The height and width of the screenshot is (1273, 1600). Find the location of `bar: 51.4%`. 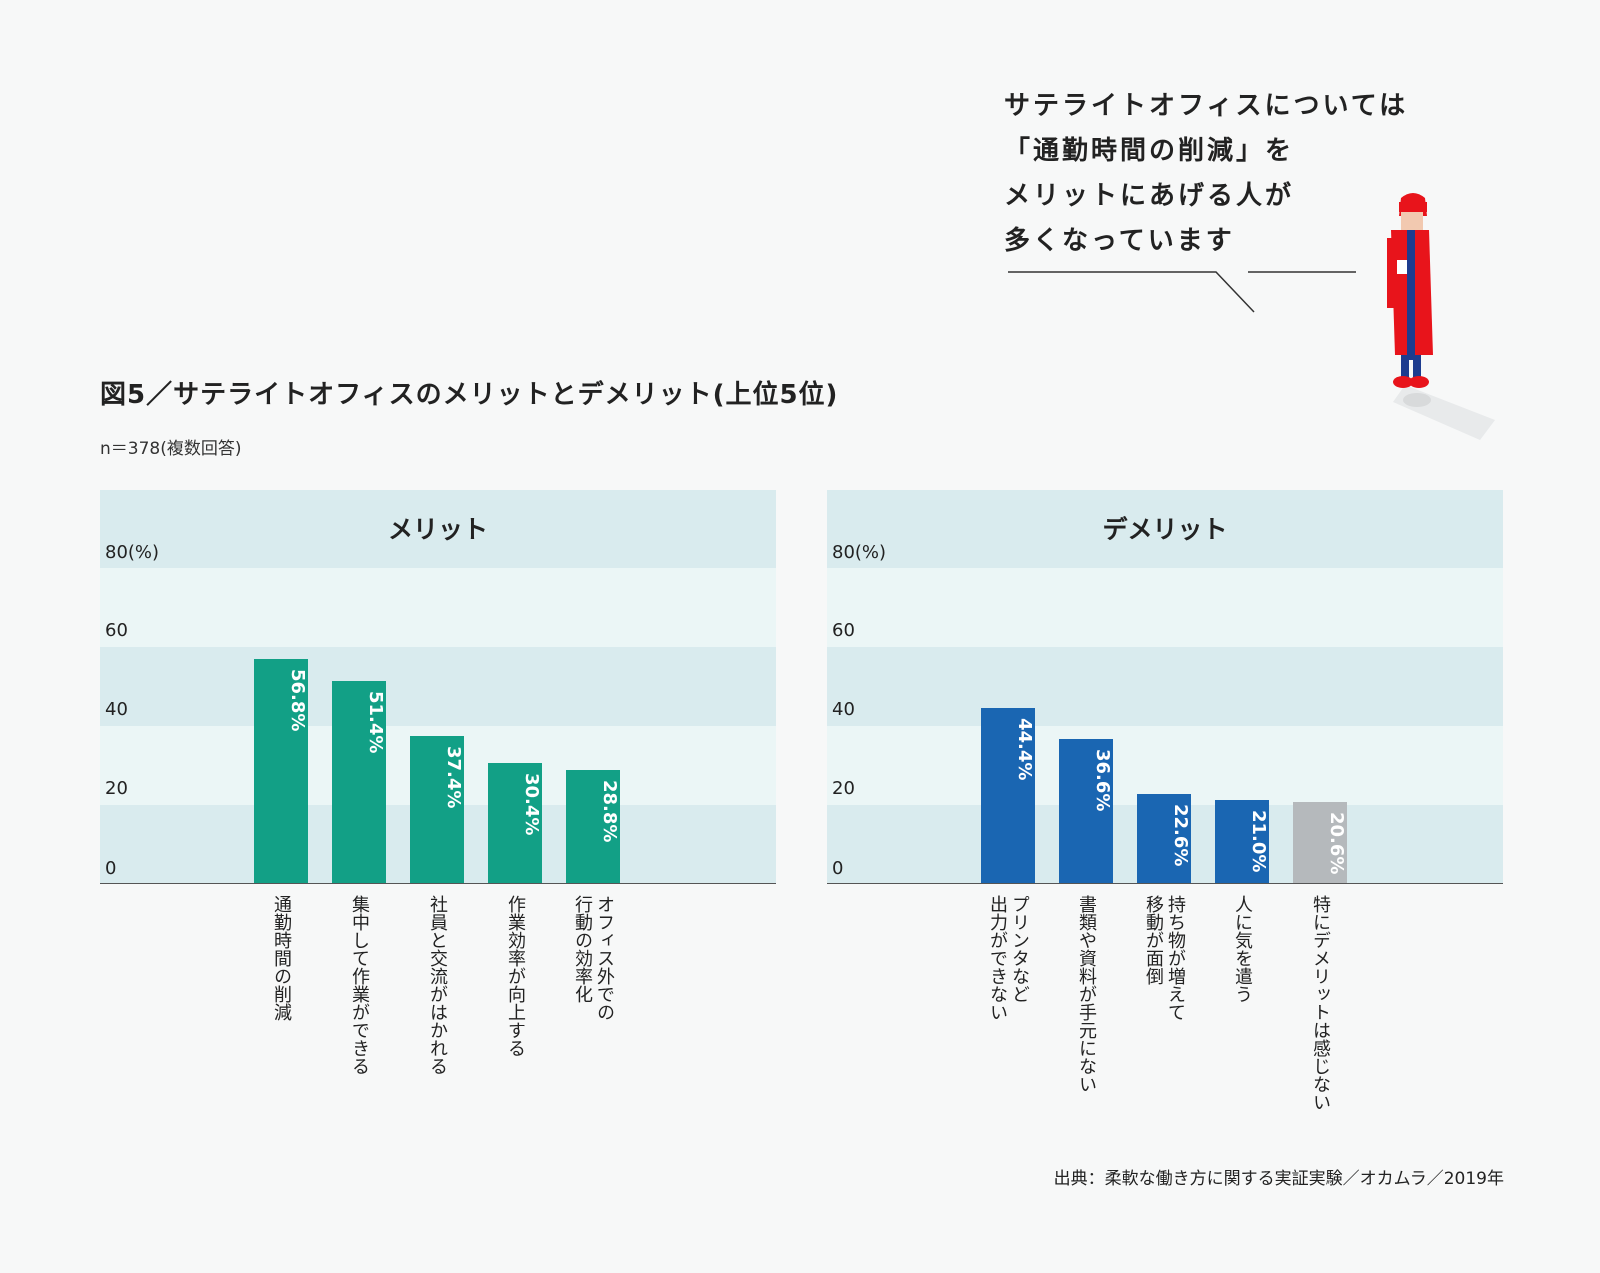

bar: 51.4% is located at coordinates (359, 781).